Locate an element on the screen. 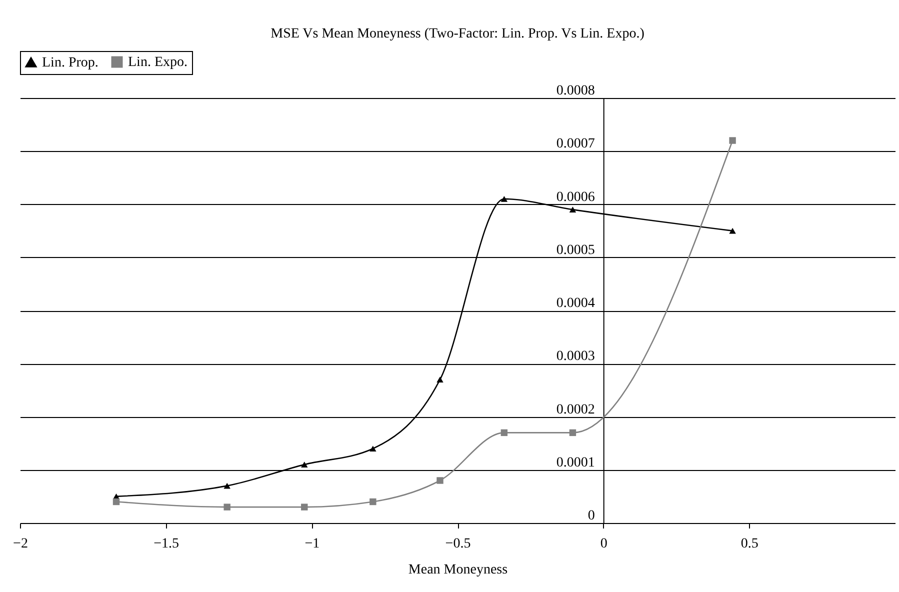 The height and width of the screenshot is (592, 899). y-tick-label: 0 is located at coordinates (591, 516).